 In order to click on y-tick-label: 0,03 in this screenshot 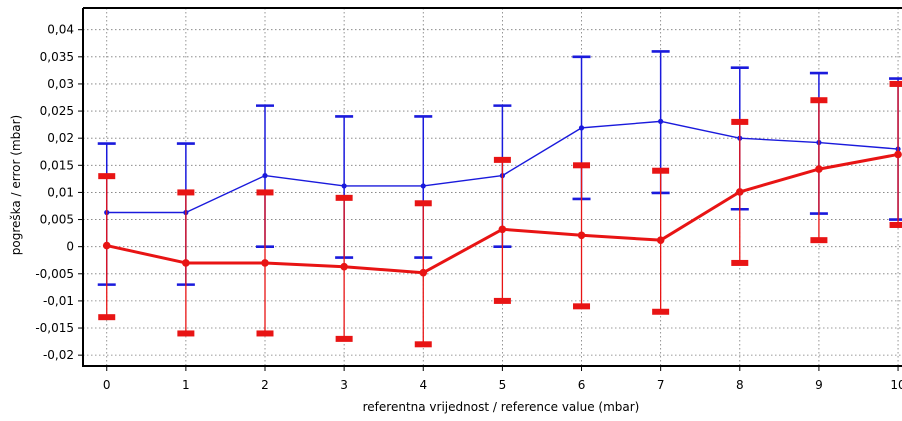, I will do `click(60, 84)`.